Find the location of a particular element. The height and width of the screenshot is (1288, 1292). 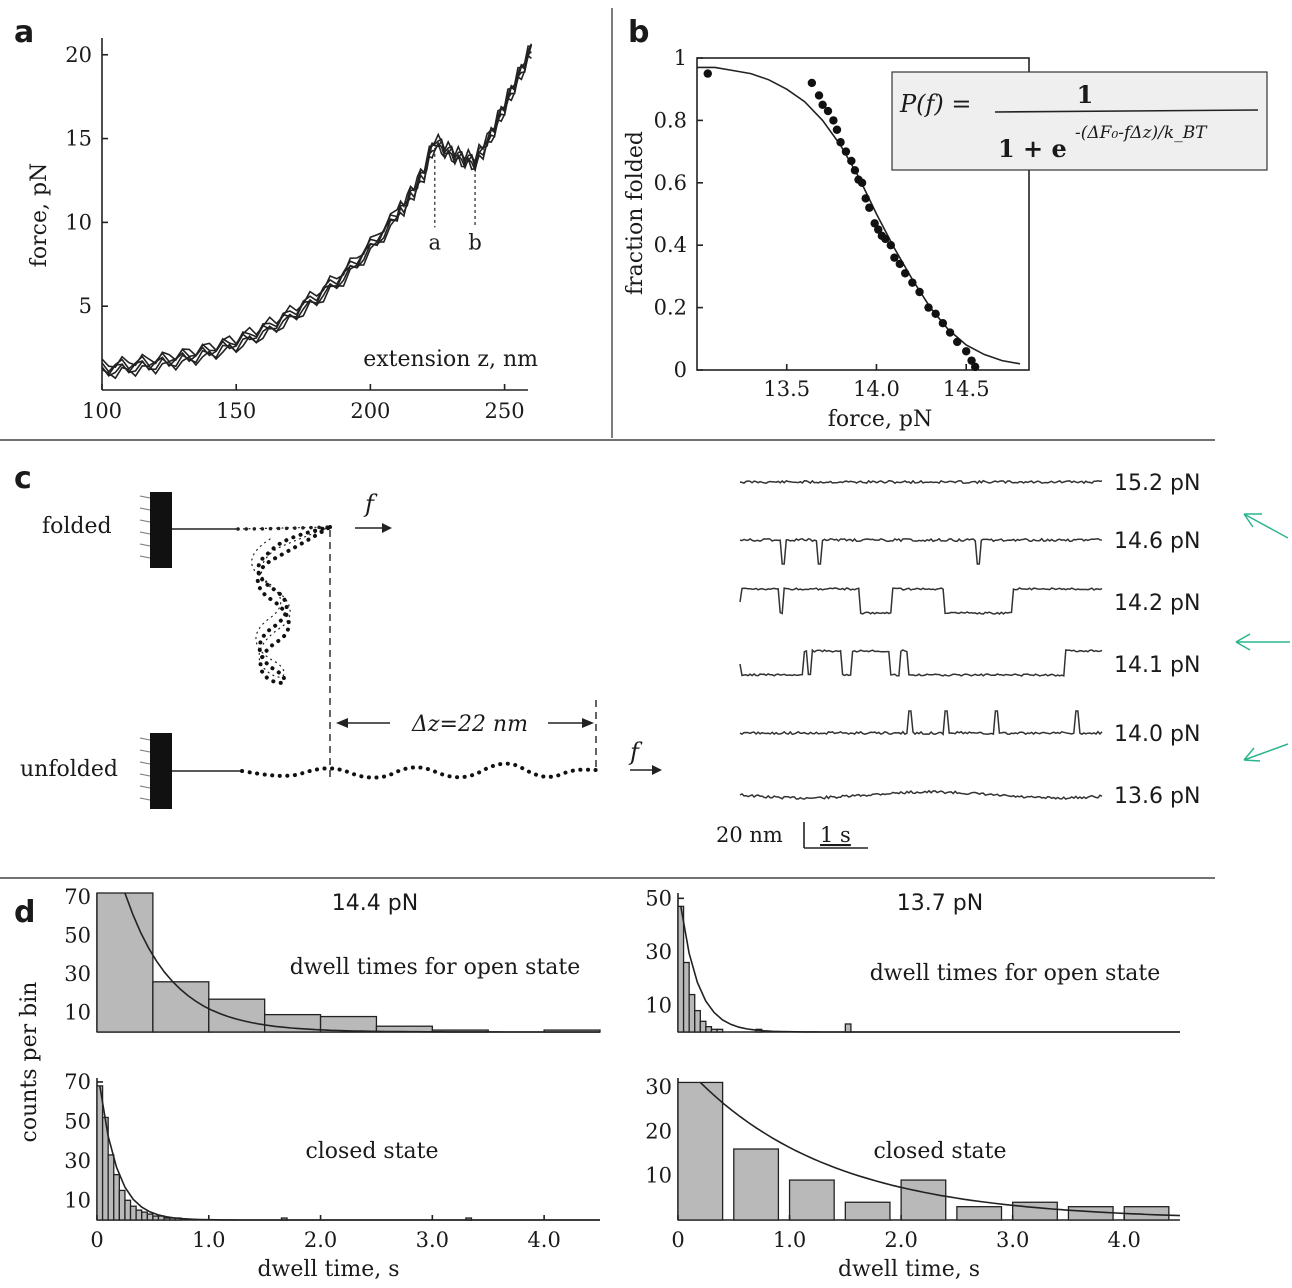

unfolded-molecule: f is located at coordinates (400, 771).